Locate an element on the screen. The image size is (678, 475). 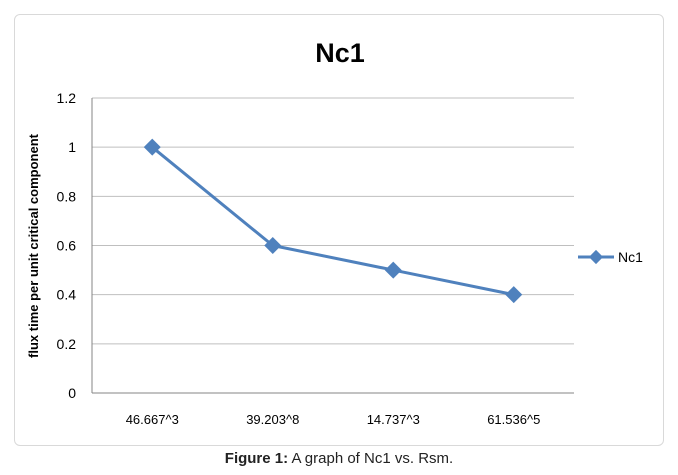
x-tick-label: 39.203^8 is located at coordinates (272, 419).